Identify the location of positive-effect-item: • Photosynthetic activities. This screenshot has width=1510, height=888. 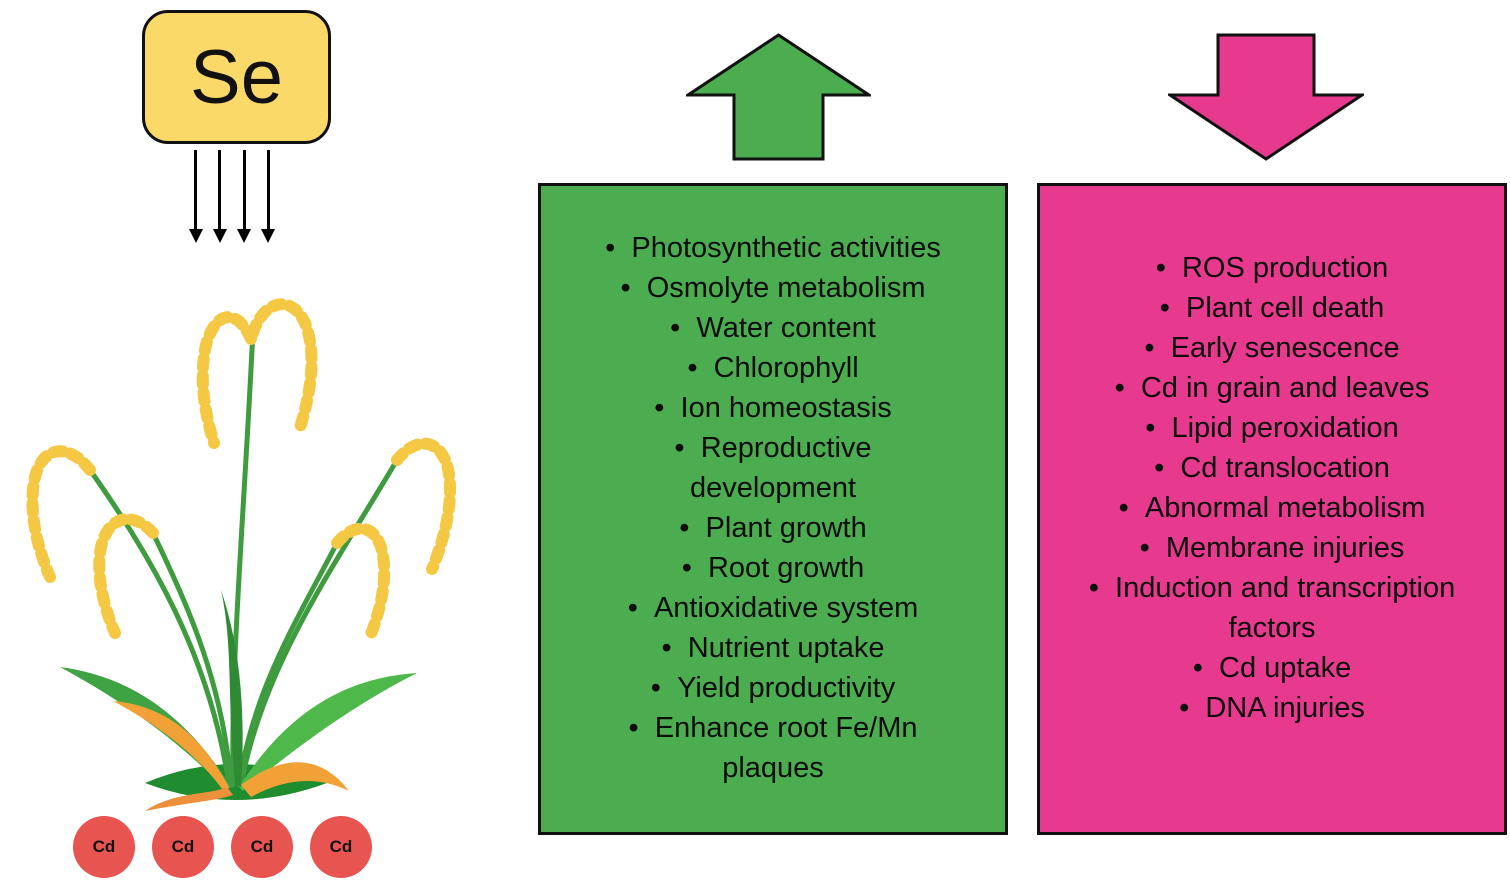
(773, 248).